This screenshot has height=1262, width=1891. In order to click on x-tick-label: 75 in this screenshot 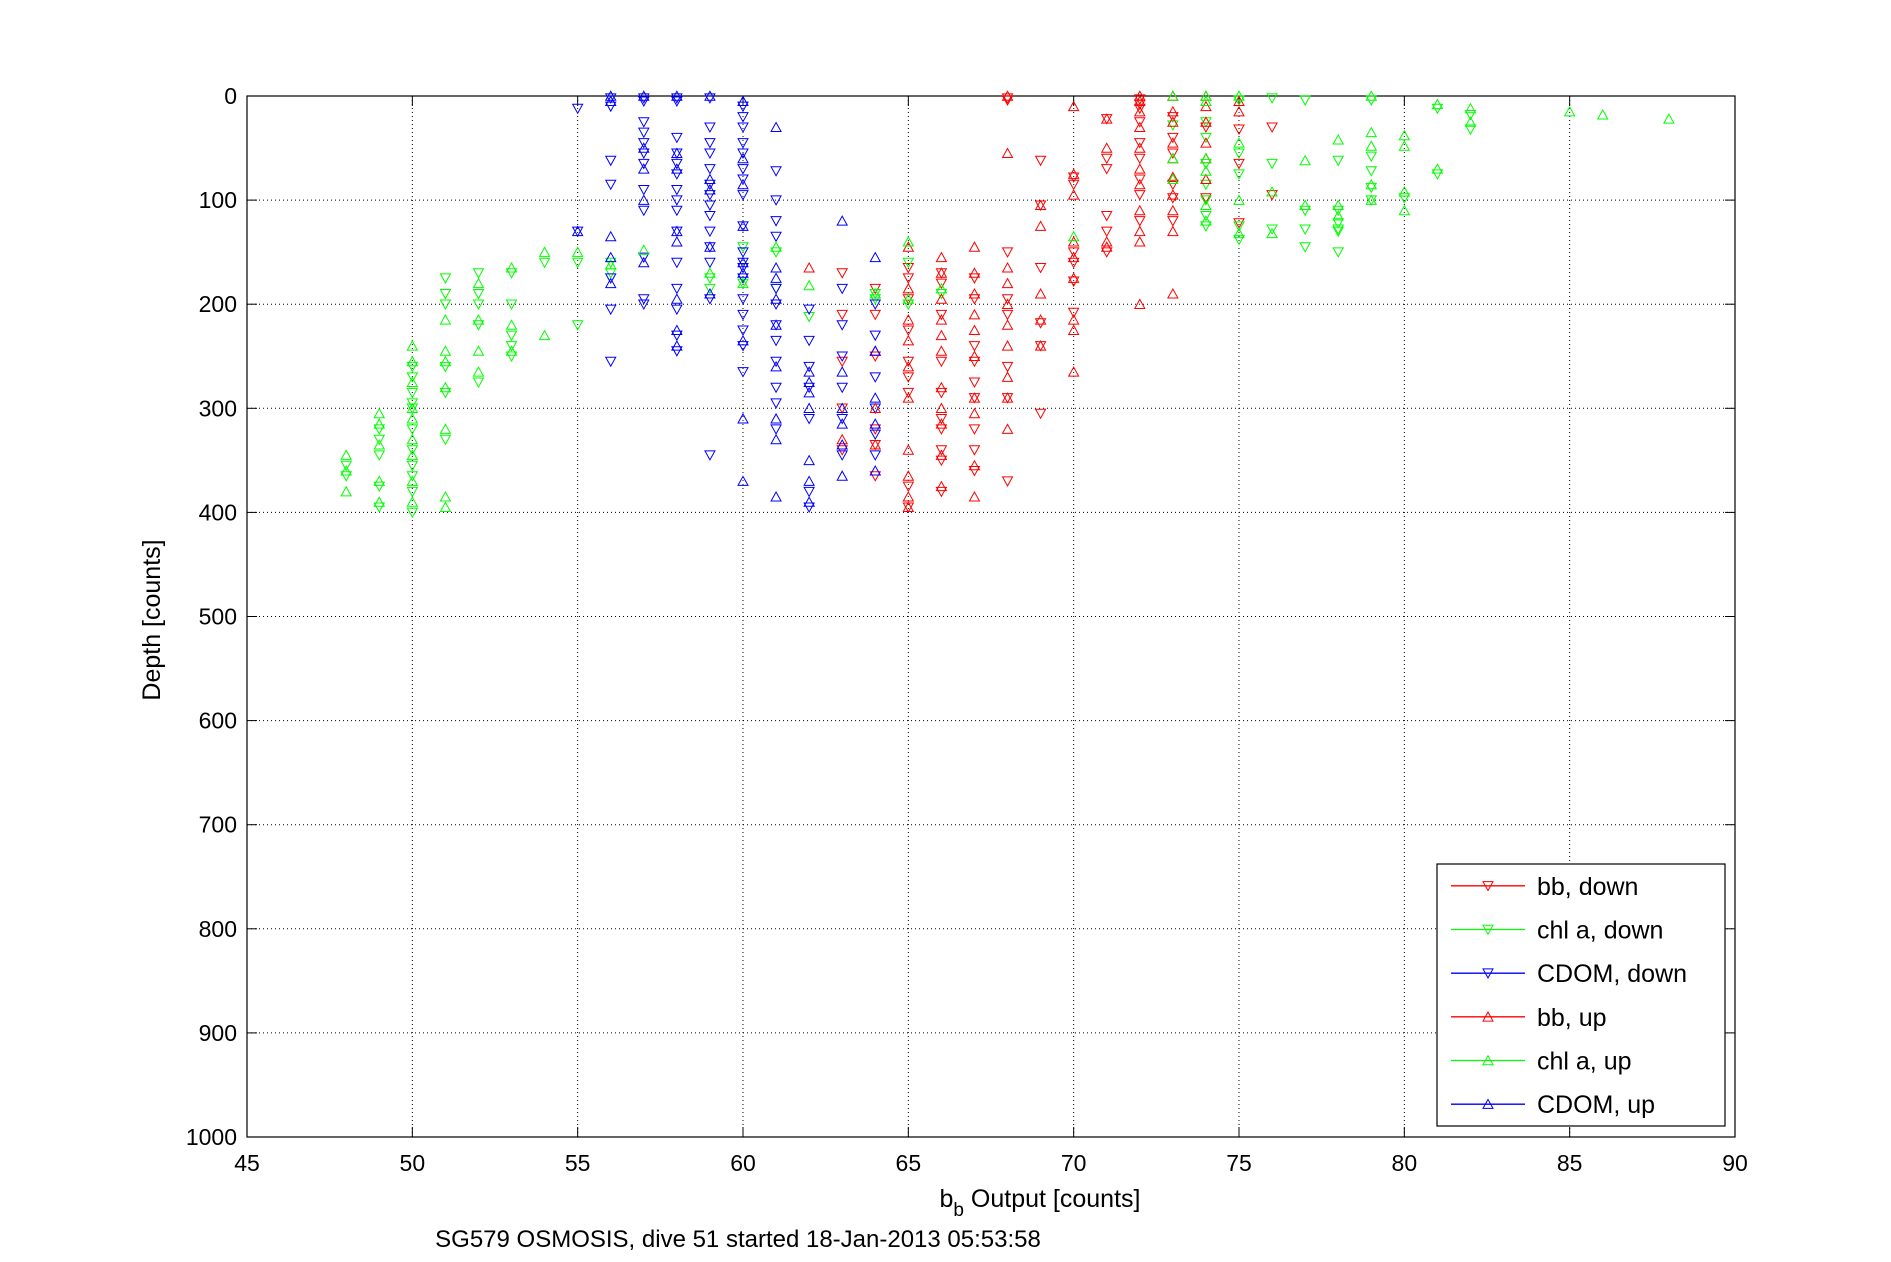, I will do `click(1239, 1163)`.